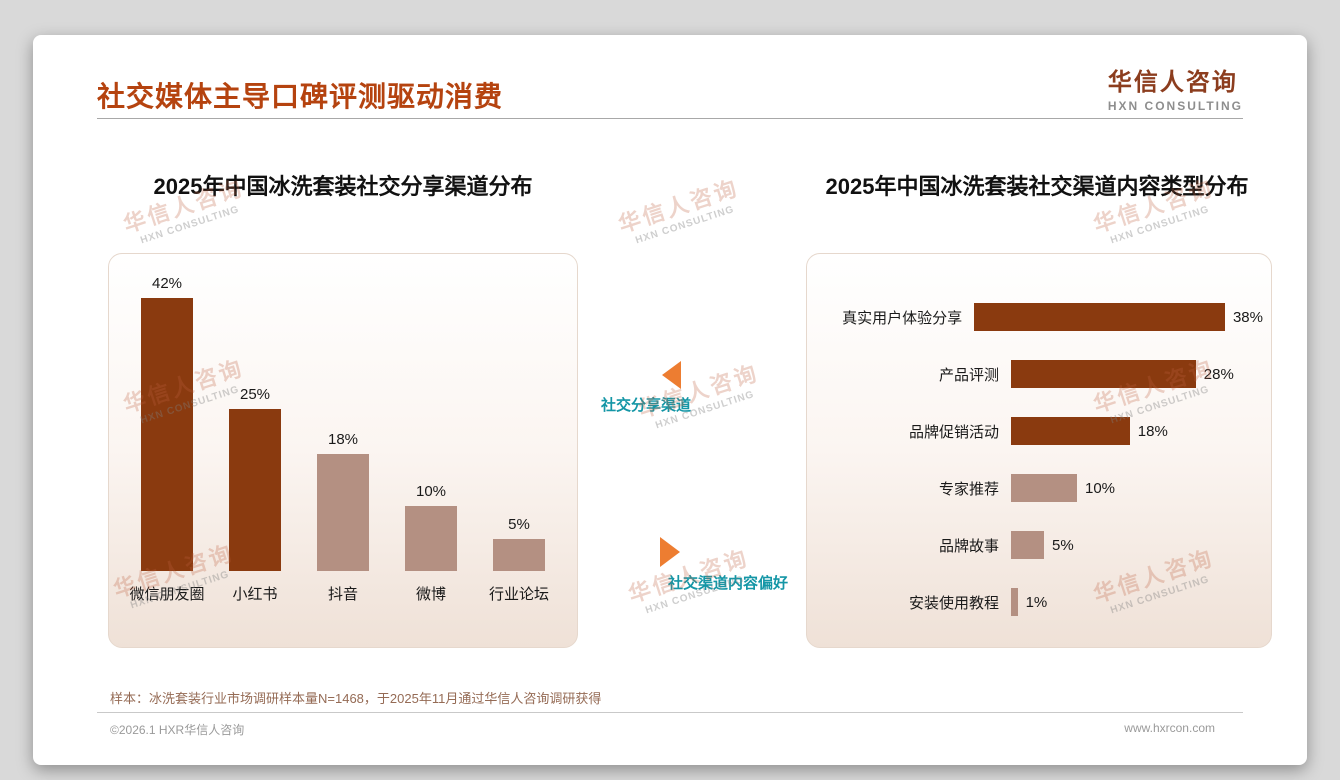 The image size is (1340, 780). What do you see at coordinates (968, 375) in the screenshot?
I see `bar-category-label: 产品评测` at bounding box center [968, 375].